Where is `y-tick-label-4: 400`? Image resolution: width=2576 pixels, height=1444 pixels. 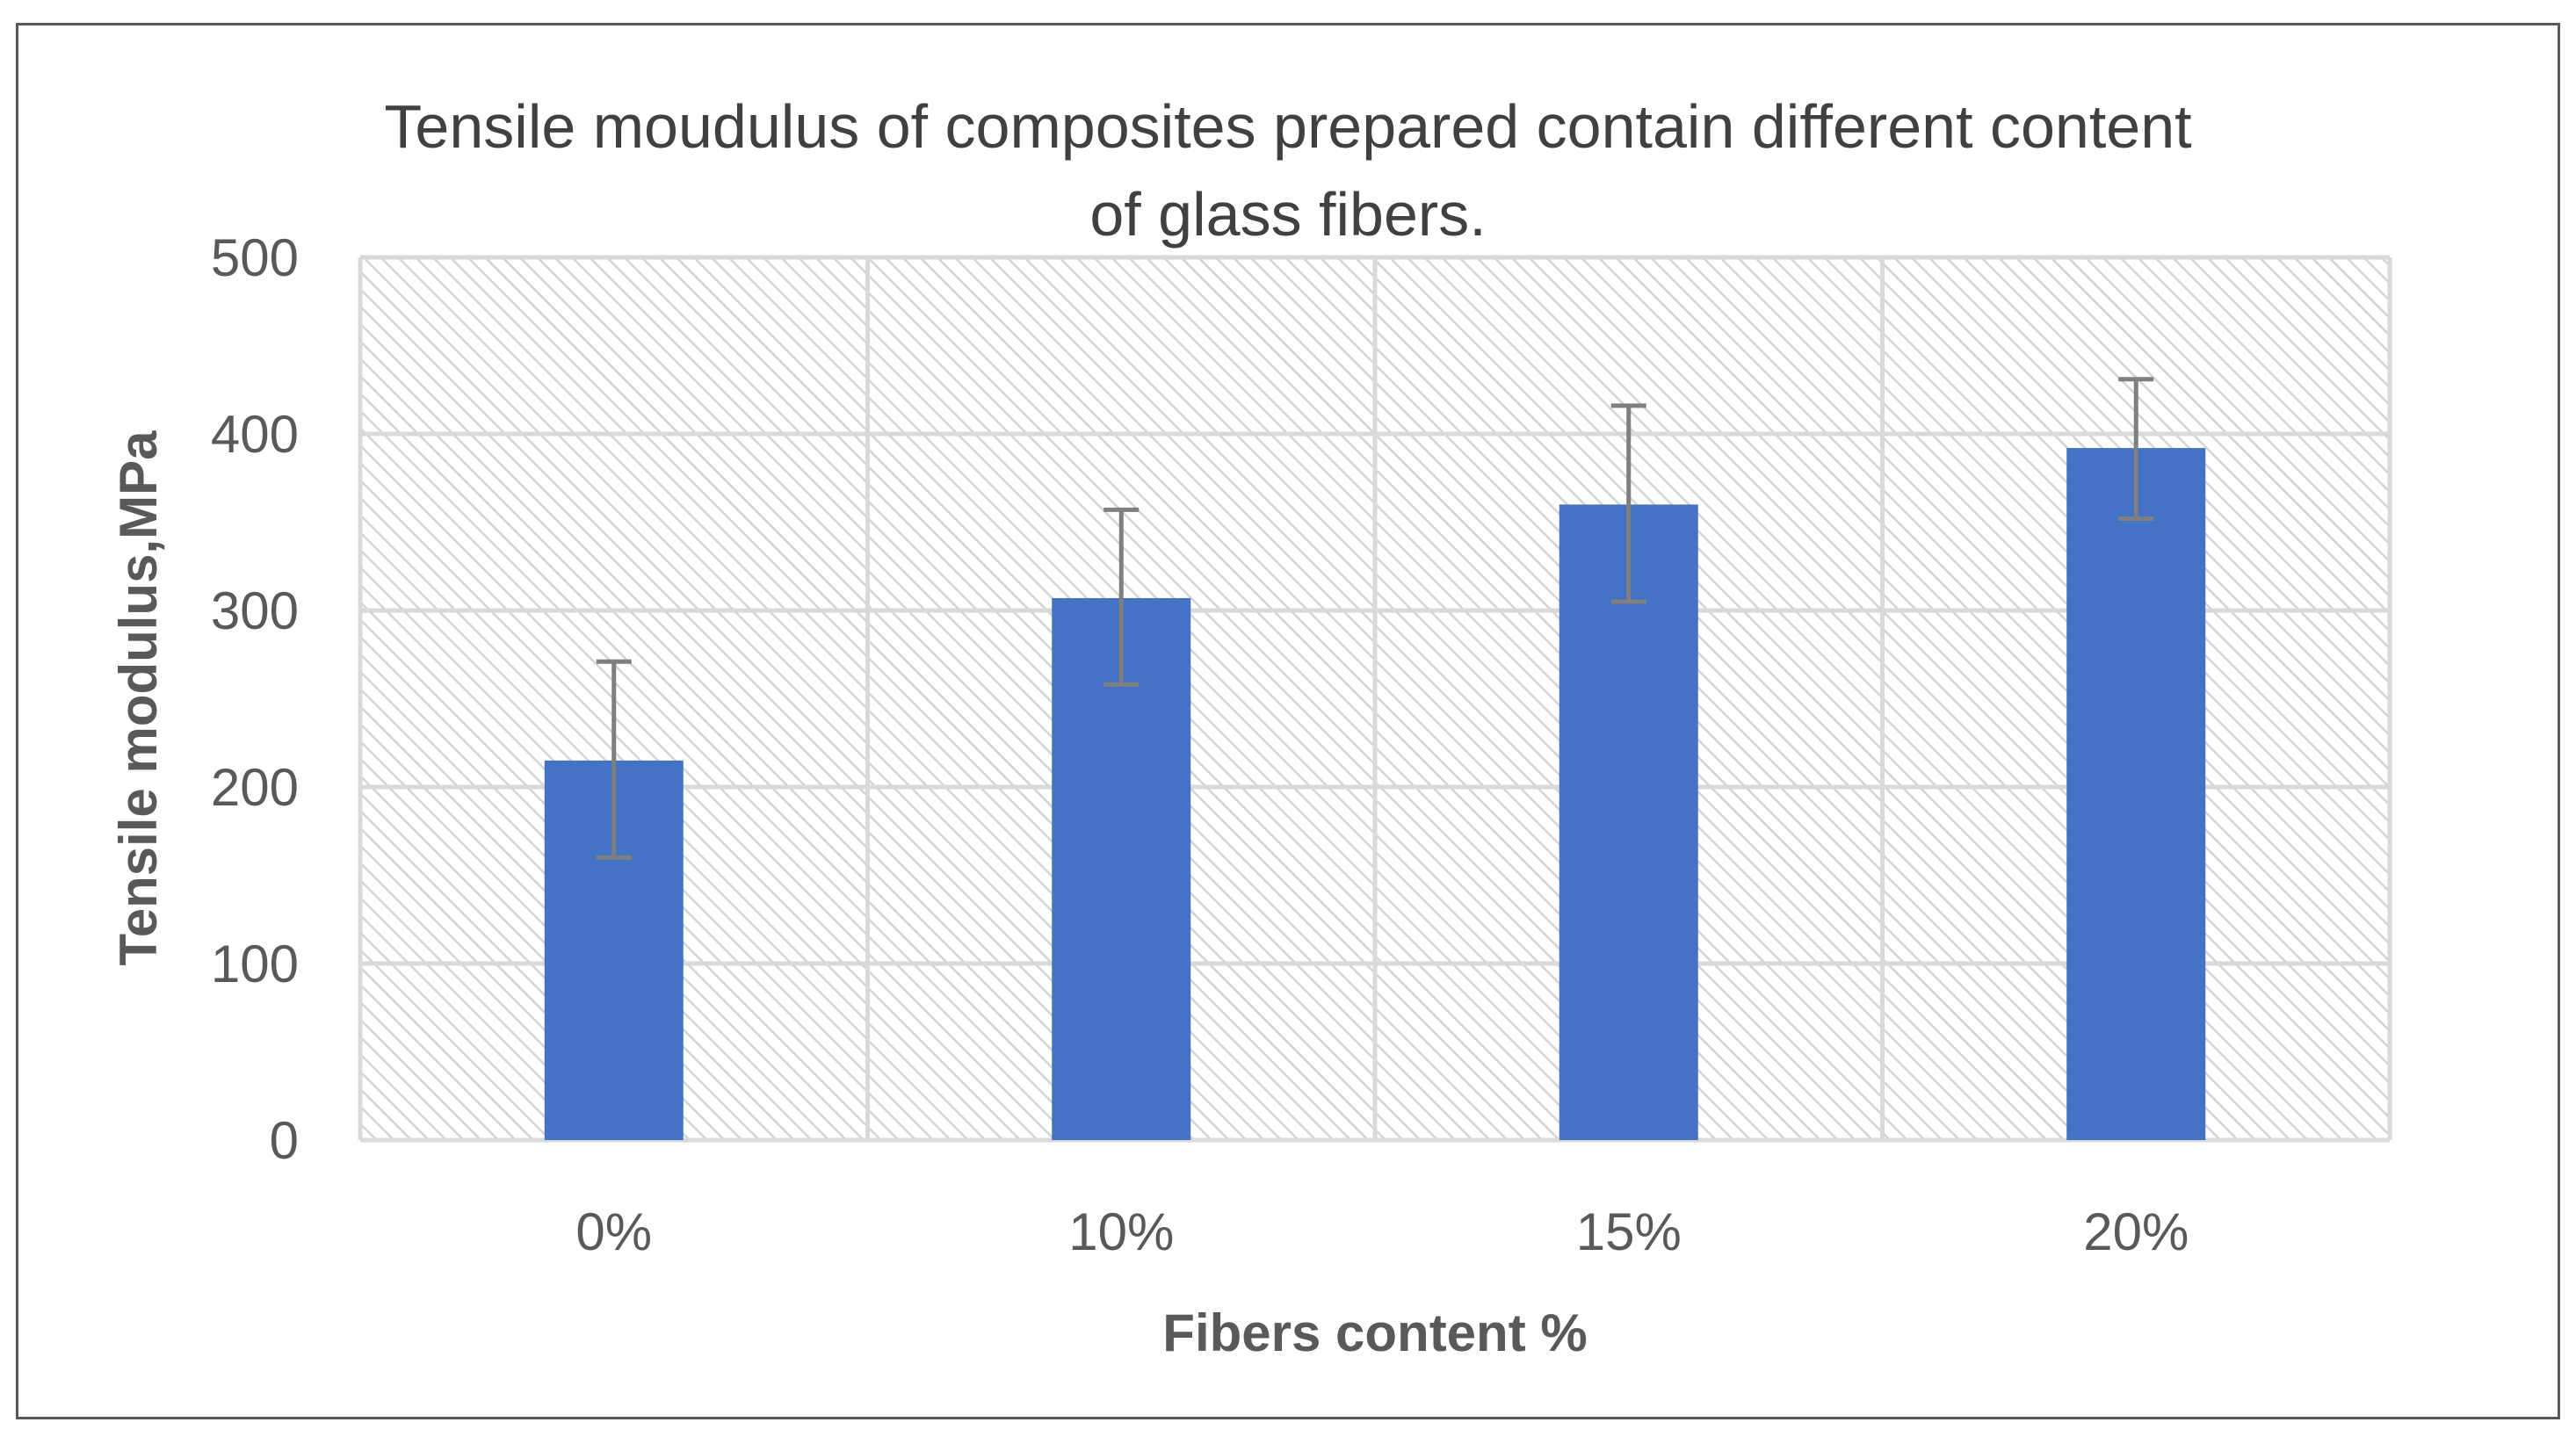 y-tick-label-4: 400 is located at coordinates (255, 434).